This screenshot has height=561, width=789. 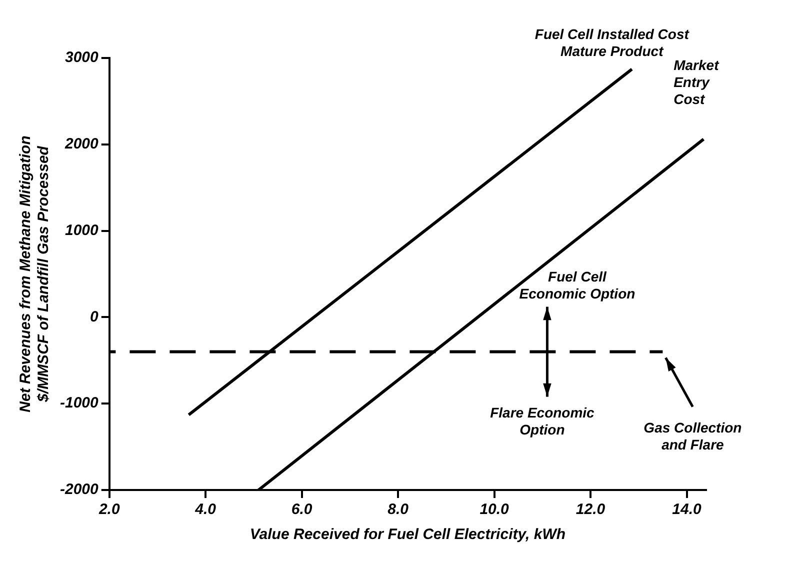 I want to click on y-tick-label: 2000, so click(x=82, y=144).